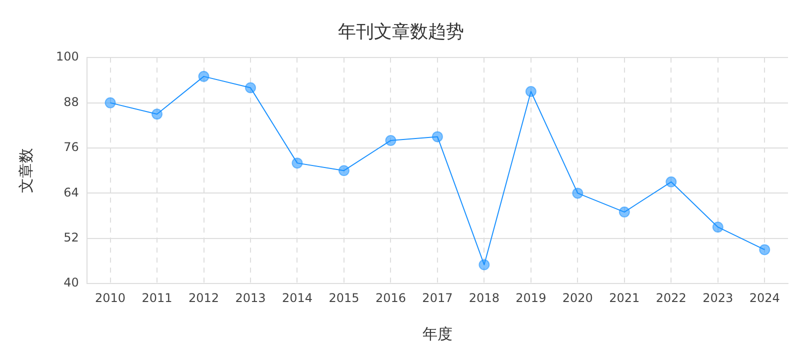 This screenshot has width=810, height=360. Describe the element at coordinates (110, 297) in the screenshot. I see `x-tick-label: 2010` at that location.